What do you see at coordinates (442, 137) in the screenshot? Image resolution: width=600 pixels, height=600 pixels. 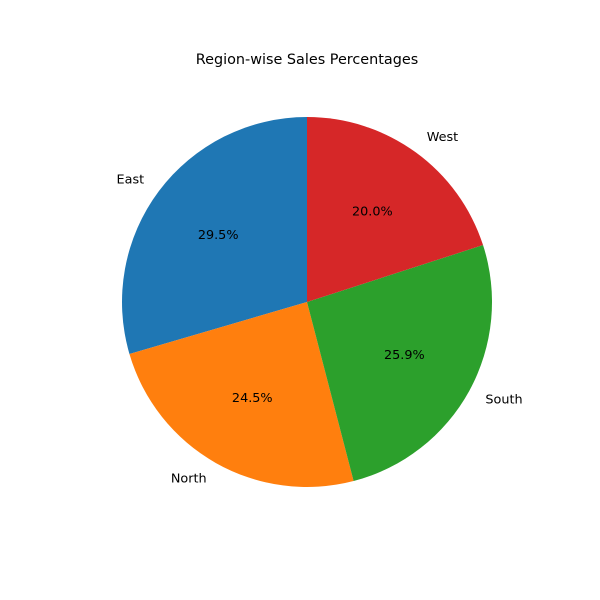 I see `slice-label-west: West` at bounding box center [442, 137].